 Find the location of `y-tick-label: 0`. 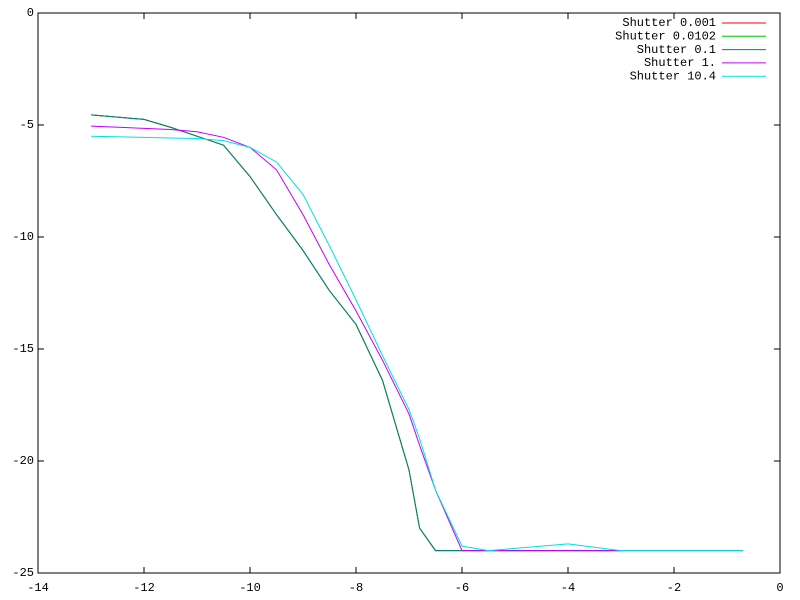

y-tick-label: 0 is located at coordinates (30, 13).